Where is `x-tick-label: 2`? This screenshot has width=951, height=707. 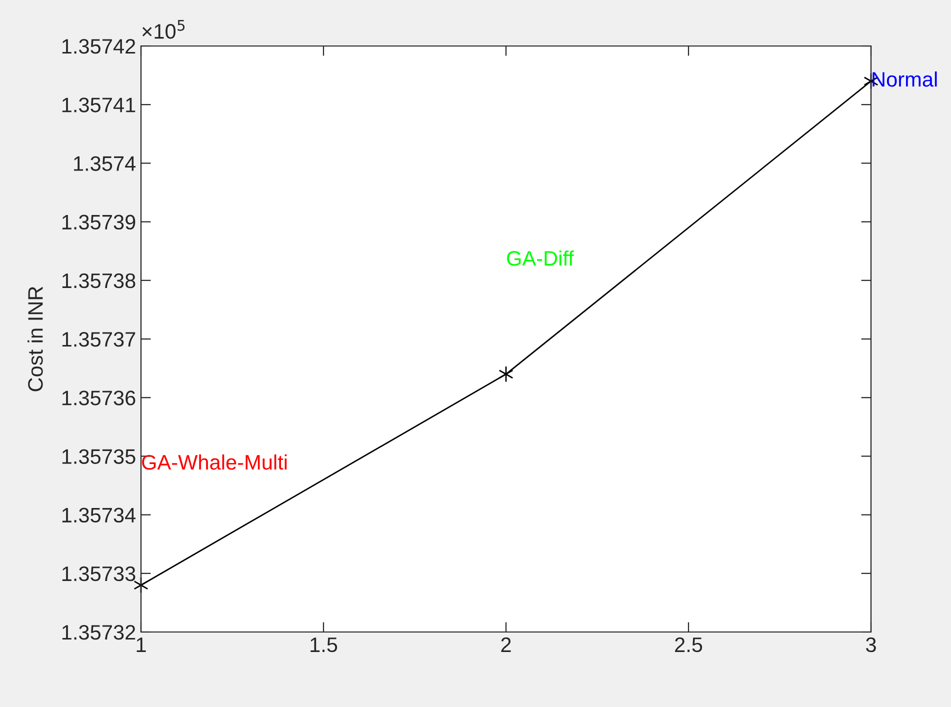 x-tick-label: 2 is located at coordinates (506, 644).